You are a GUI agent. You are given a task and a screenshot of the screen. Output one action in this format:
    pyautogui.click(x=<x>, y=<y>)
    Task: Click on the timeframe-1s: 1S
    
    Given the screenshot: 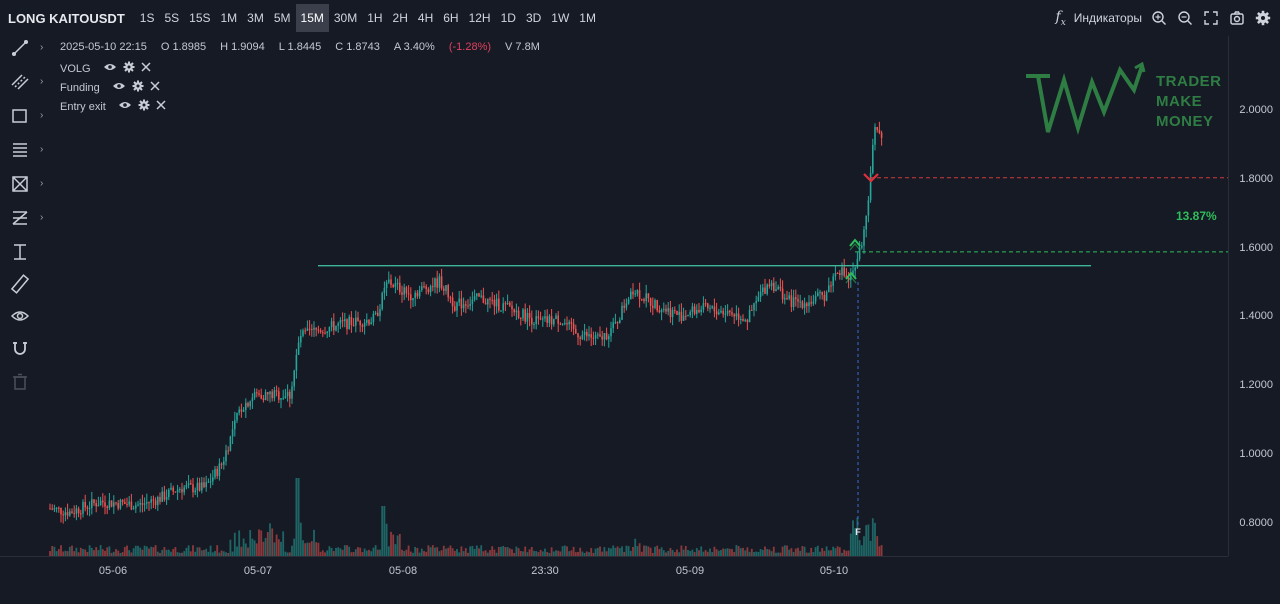 What is the action you would take?
    pyautogui.click(x=147, y=18)
    